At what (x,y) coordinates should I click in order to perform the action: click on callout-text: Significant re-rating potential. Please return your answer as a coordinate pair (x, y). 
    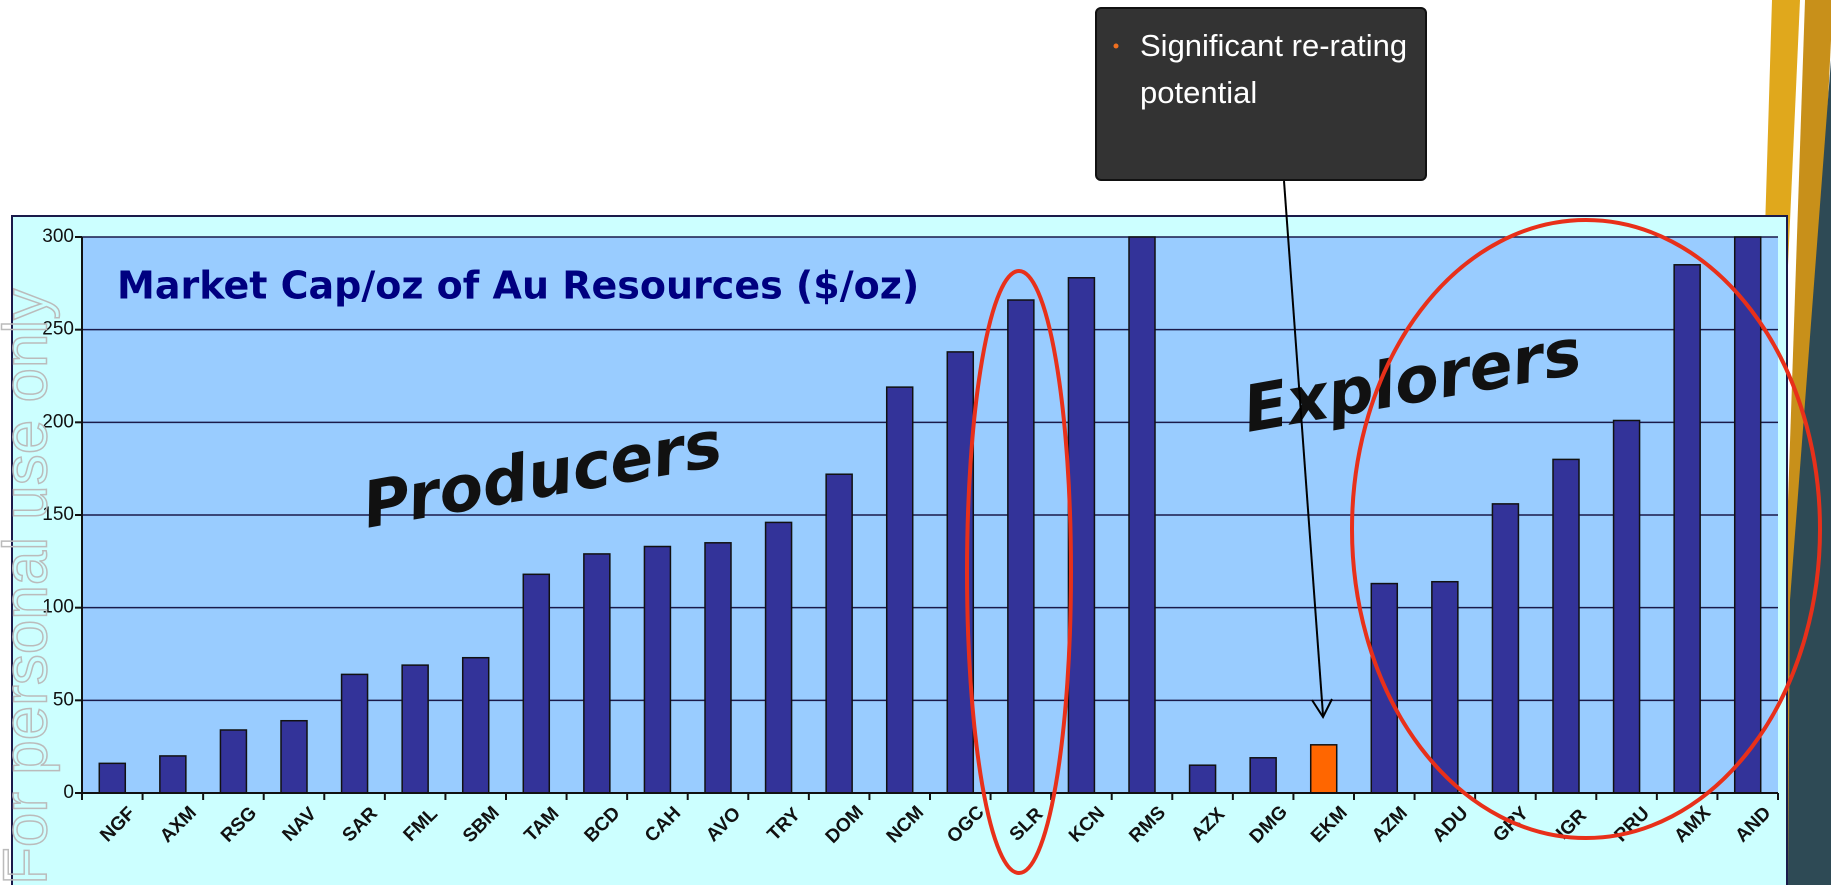
    Looking at the image, I should click on (1274, 69).